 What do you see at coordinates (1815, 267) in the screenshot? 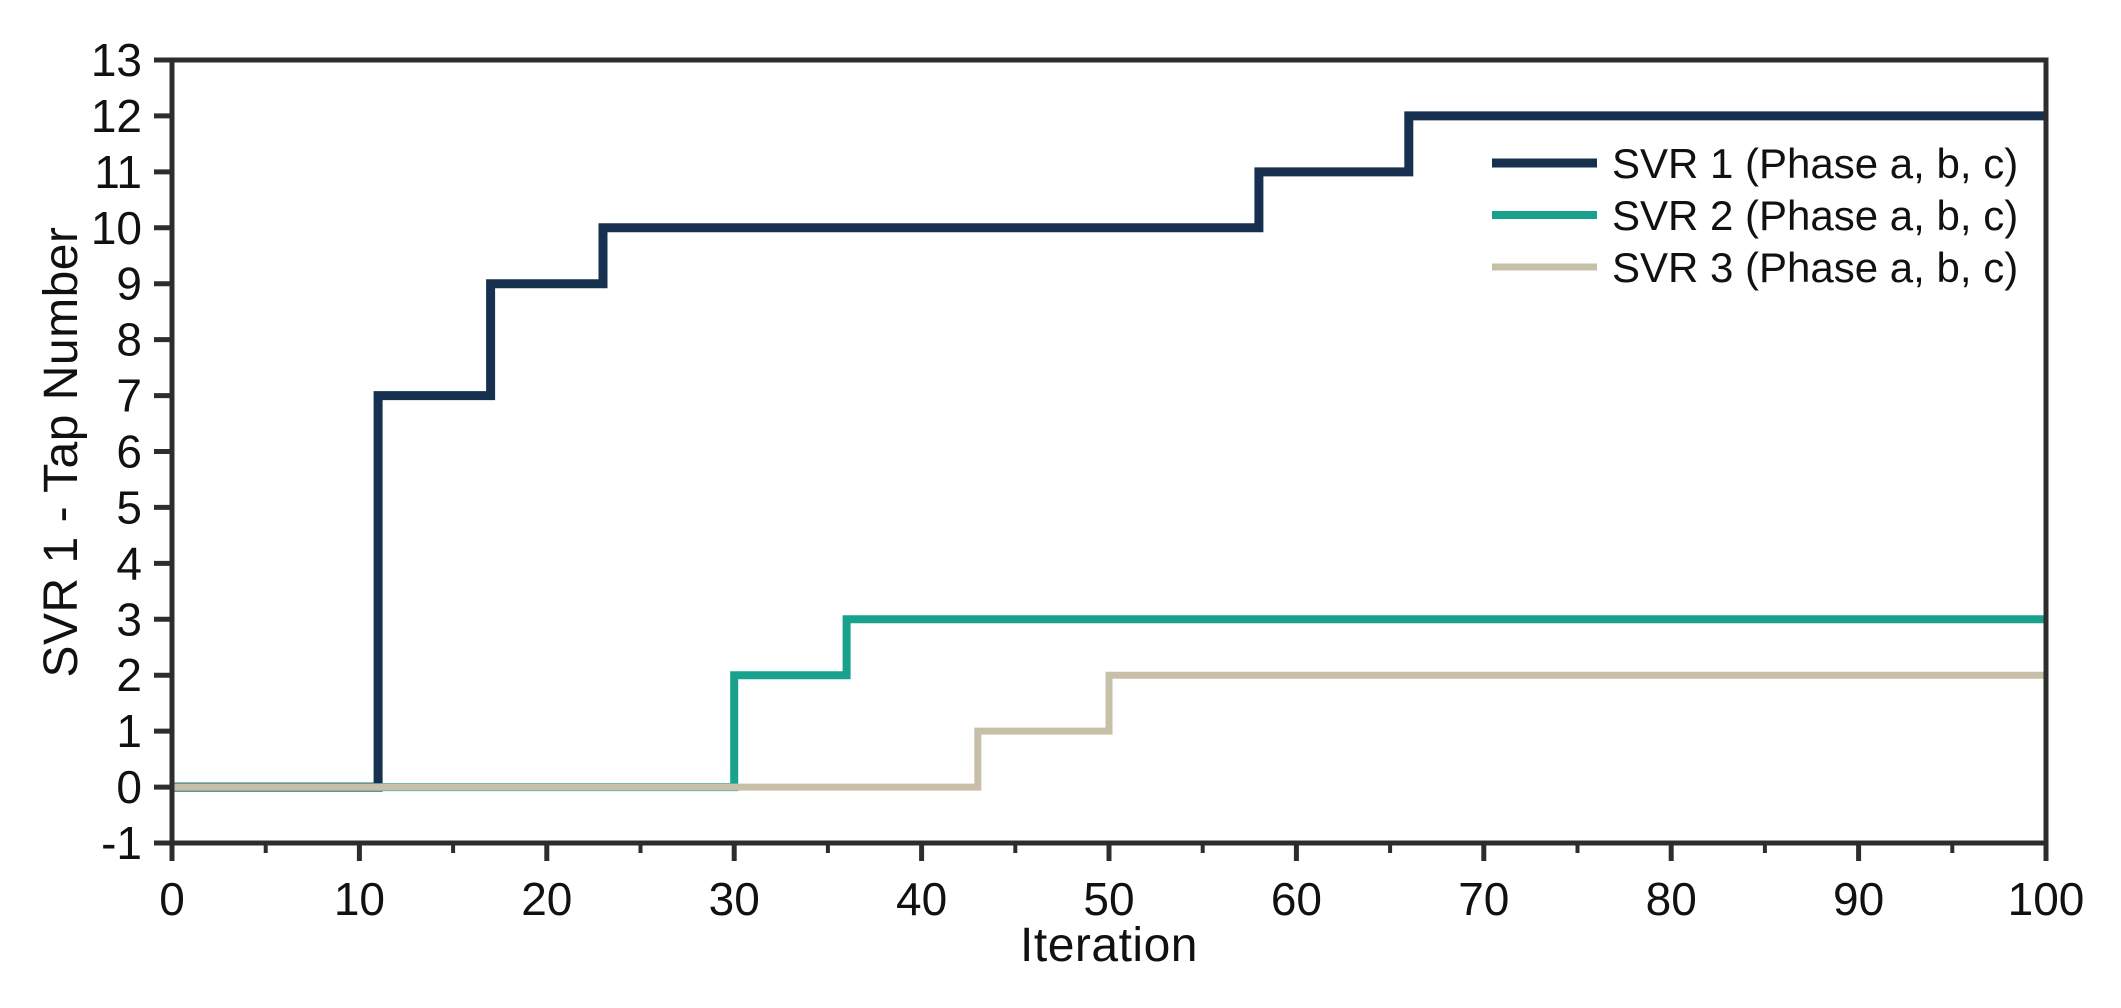
I see `legend-label: SVR 3 (Phase a, b, c)` at bounding box center [1815, 267].